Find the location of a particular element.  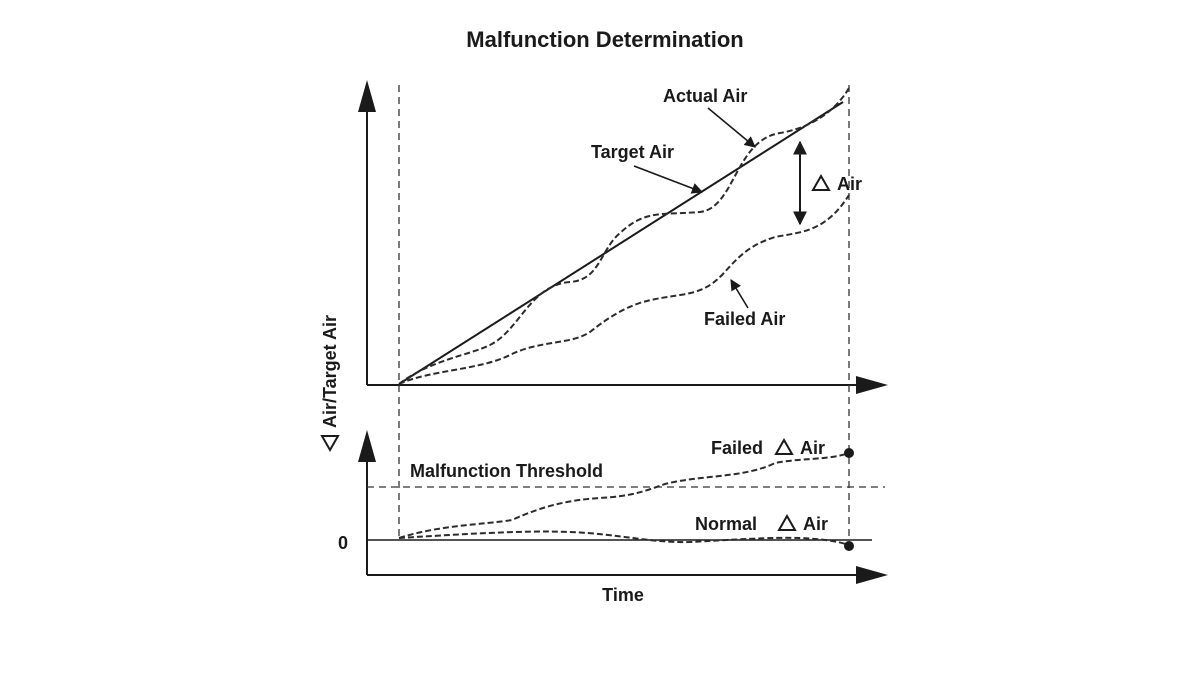

x-axis-label: Time is located at coordinates (623, 595).